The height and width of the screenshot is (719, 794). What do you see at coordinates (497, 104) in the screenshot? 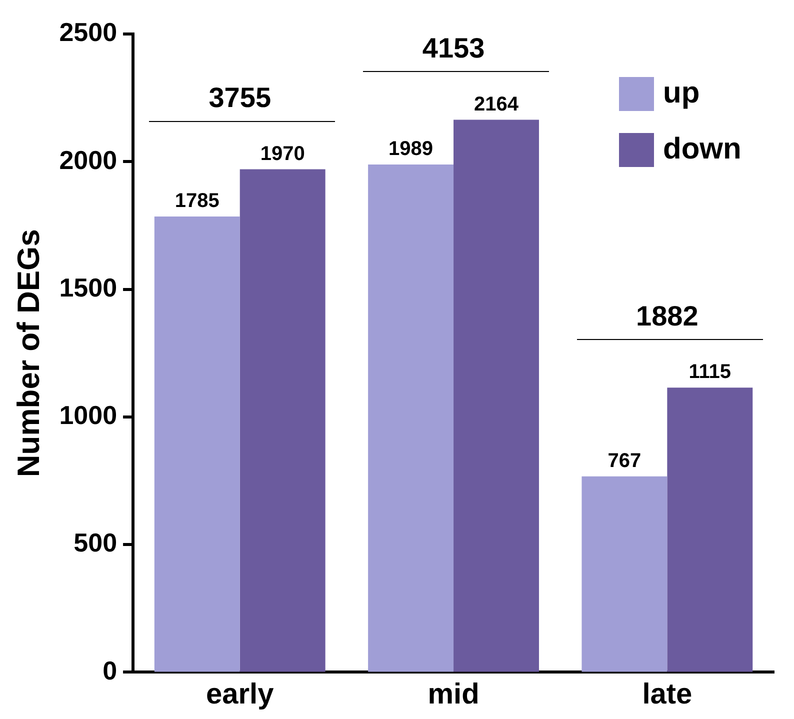
I see `data-label: 2164` at bounding box center [497, 104].